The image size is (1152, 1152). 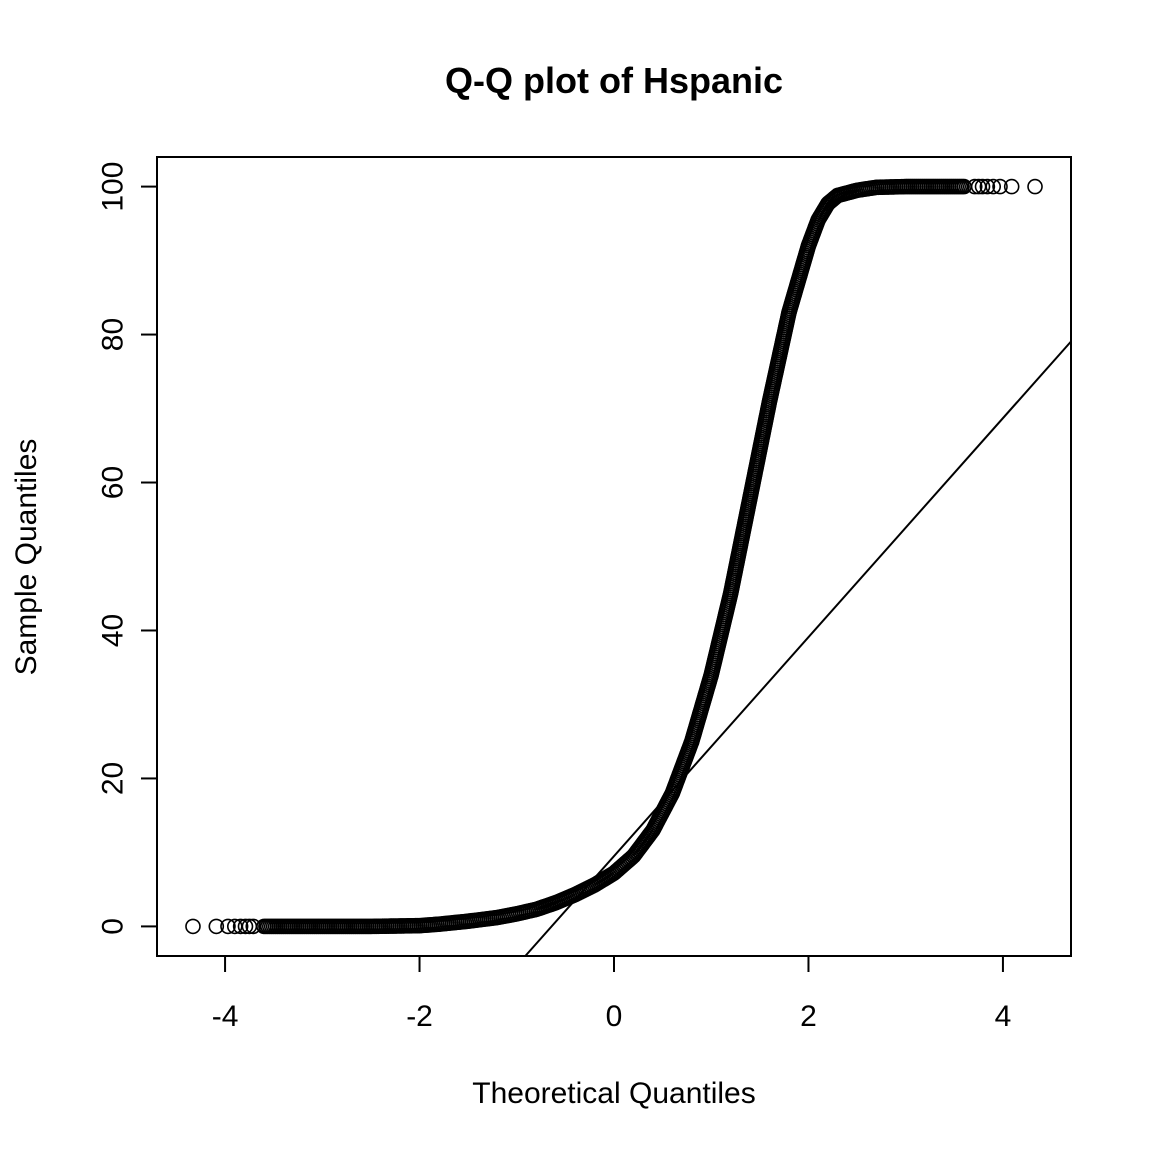 What do you see at coordinates (614, 80) in the screenshot?
I see `chart-title: Q-Q plot of Hspanic` at bounding box center [614, 80].